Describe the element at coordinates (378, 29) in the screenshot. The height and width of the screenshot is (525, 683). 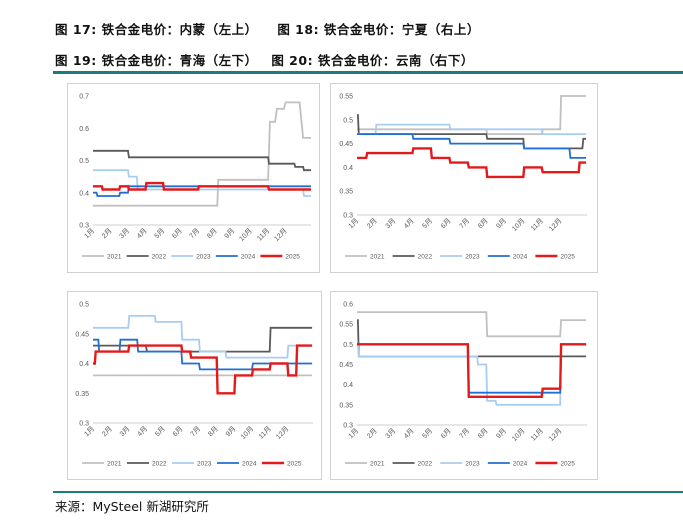
I see `figure-18-title: 图 18: 铁合金电价：宁夏（右上）` at that location.